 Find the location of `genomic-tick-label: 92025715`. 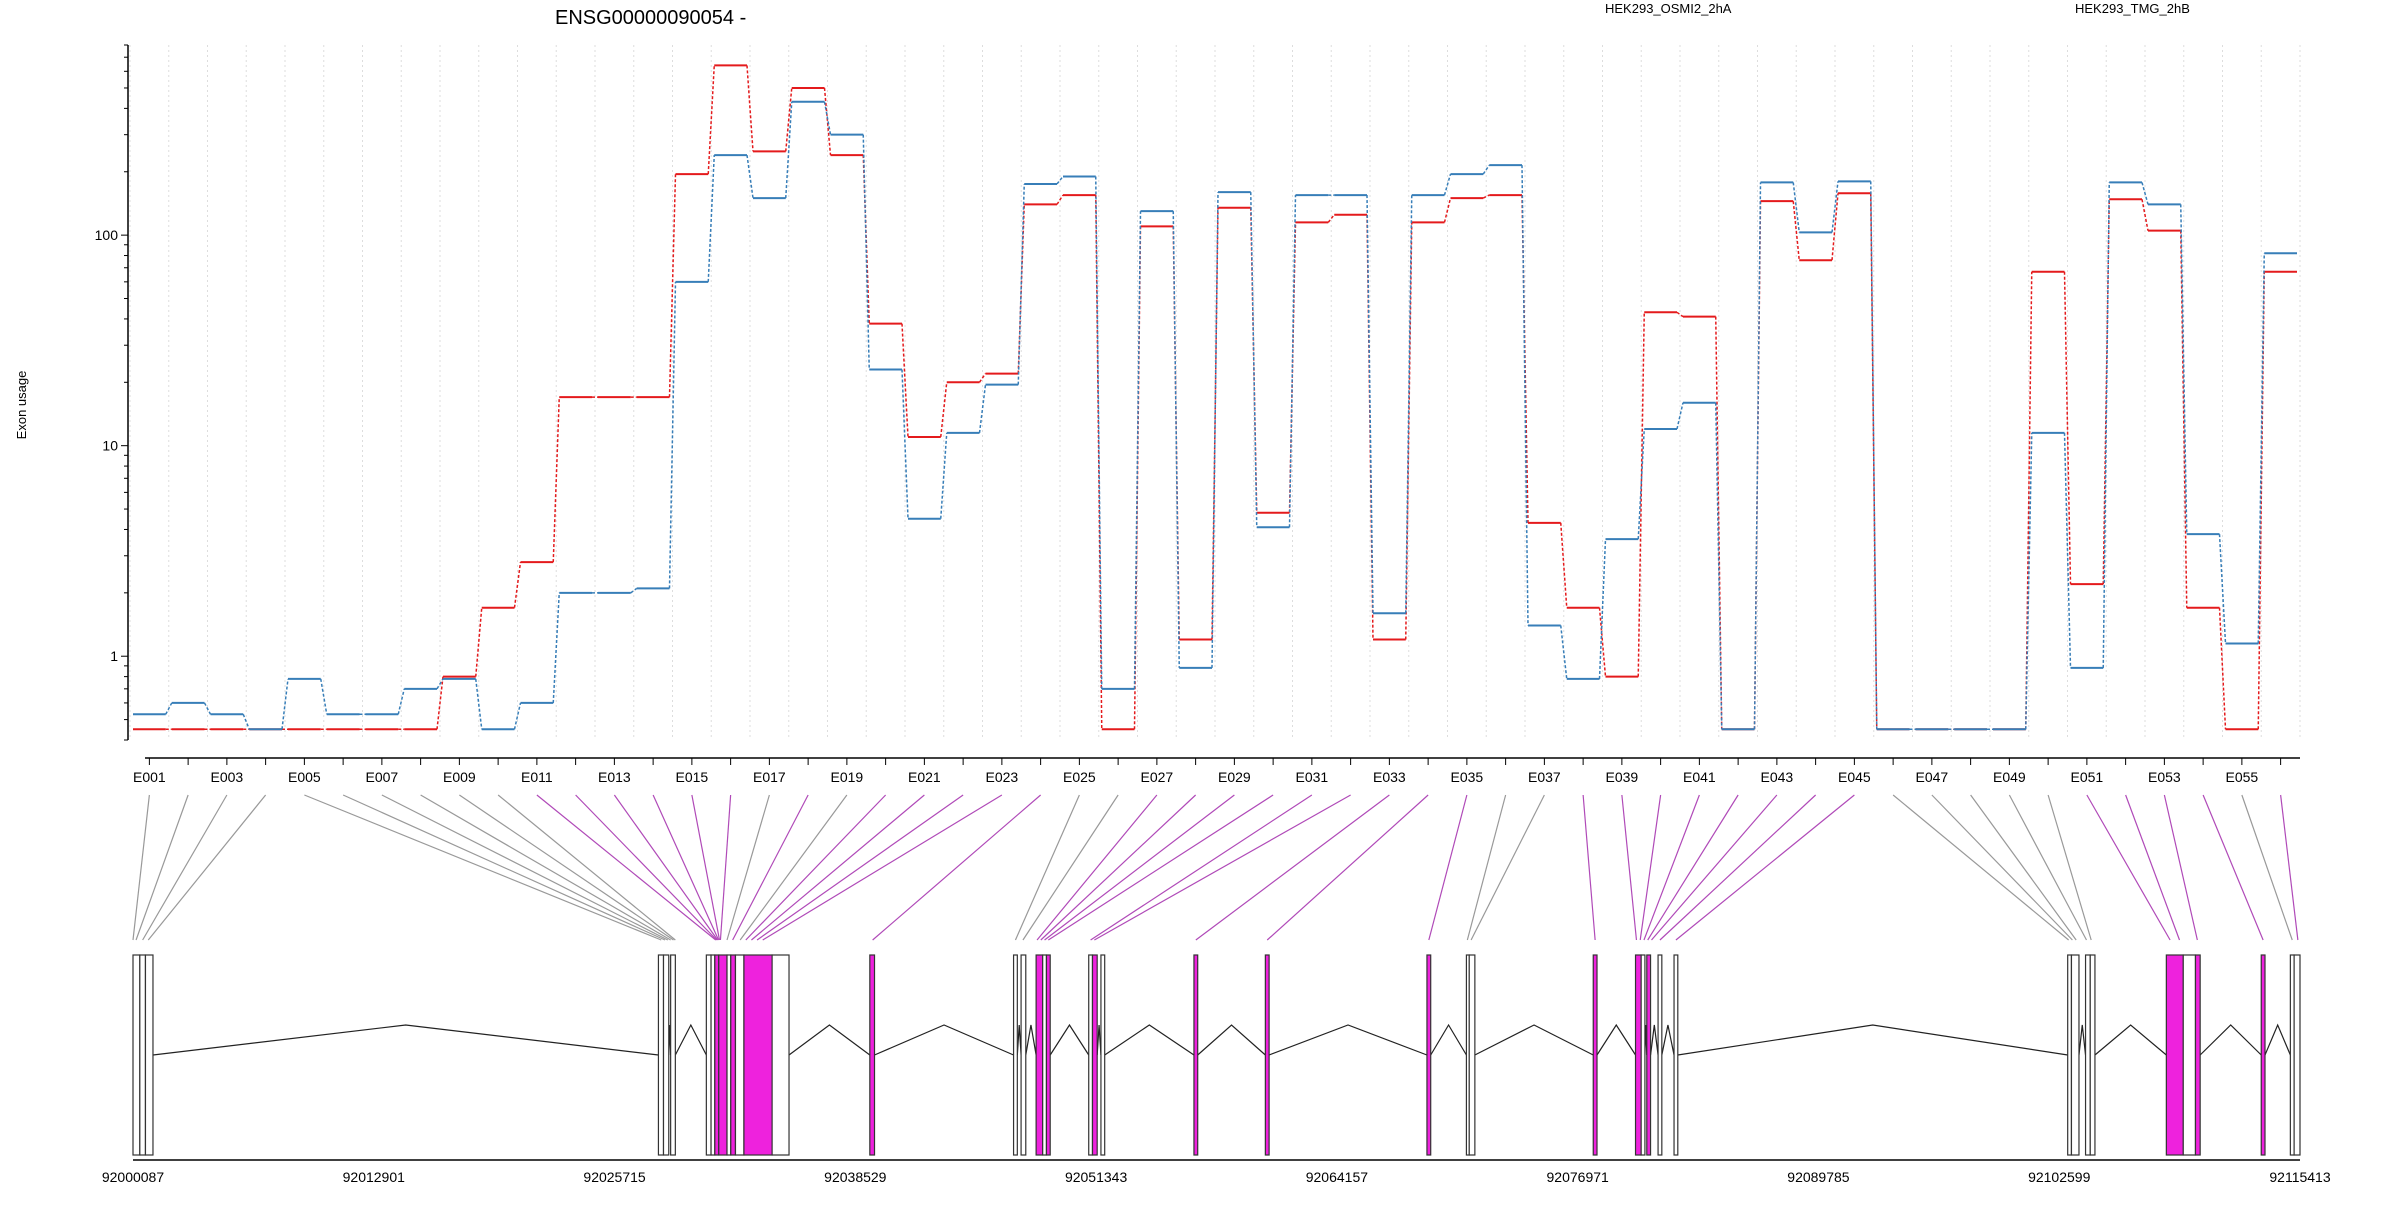

genomic-tick-label: 92025715 is located at coordinates (614, 1177).